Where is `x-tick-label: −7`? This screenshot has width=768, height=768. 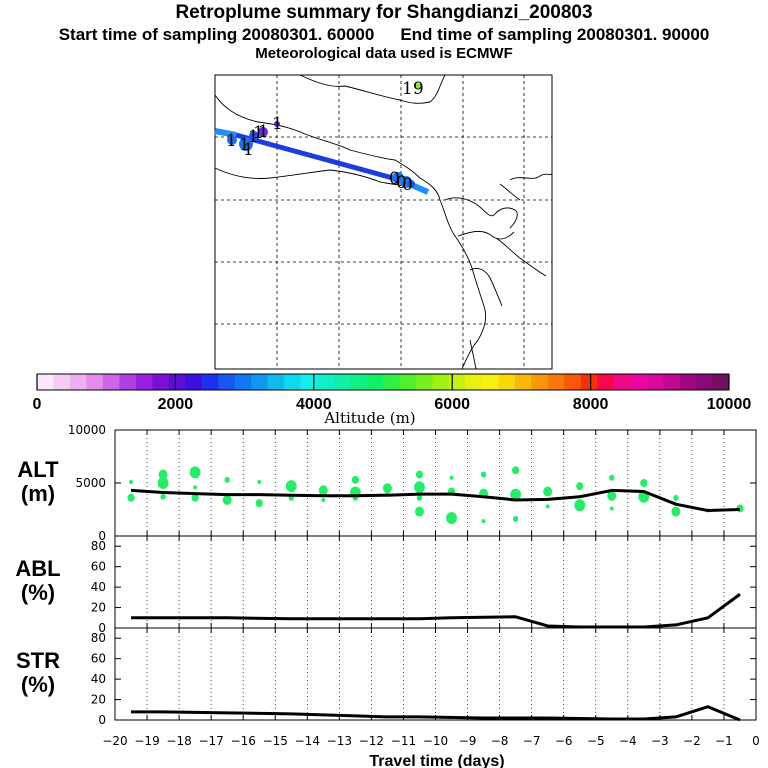
x-tick-label: −7 is located at coordinates (532, 741).